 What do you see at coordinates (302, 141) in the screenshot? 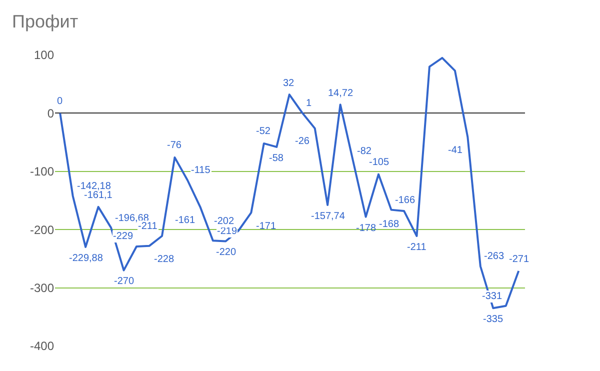
I see `data-label: -26` at bounding box center [302, 141].